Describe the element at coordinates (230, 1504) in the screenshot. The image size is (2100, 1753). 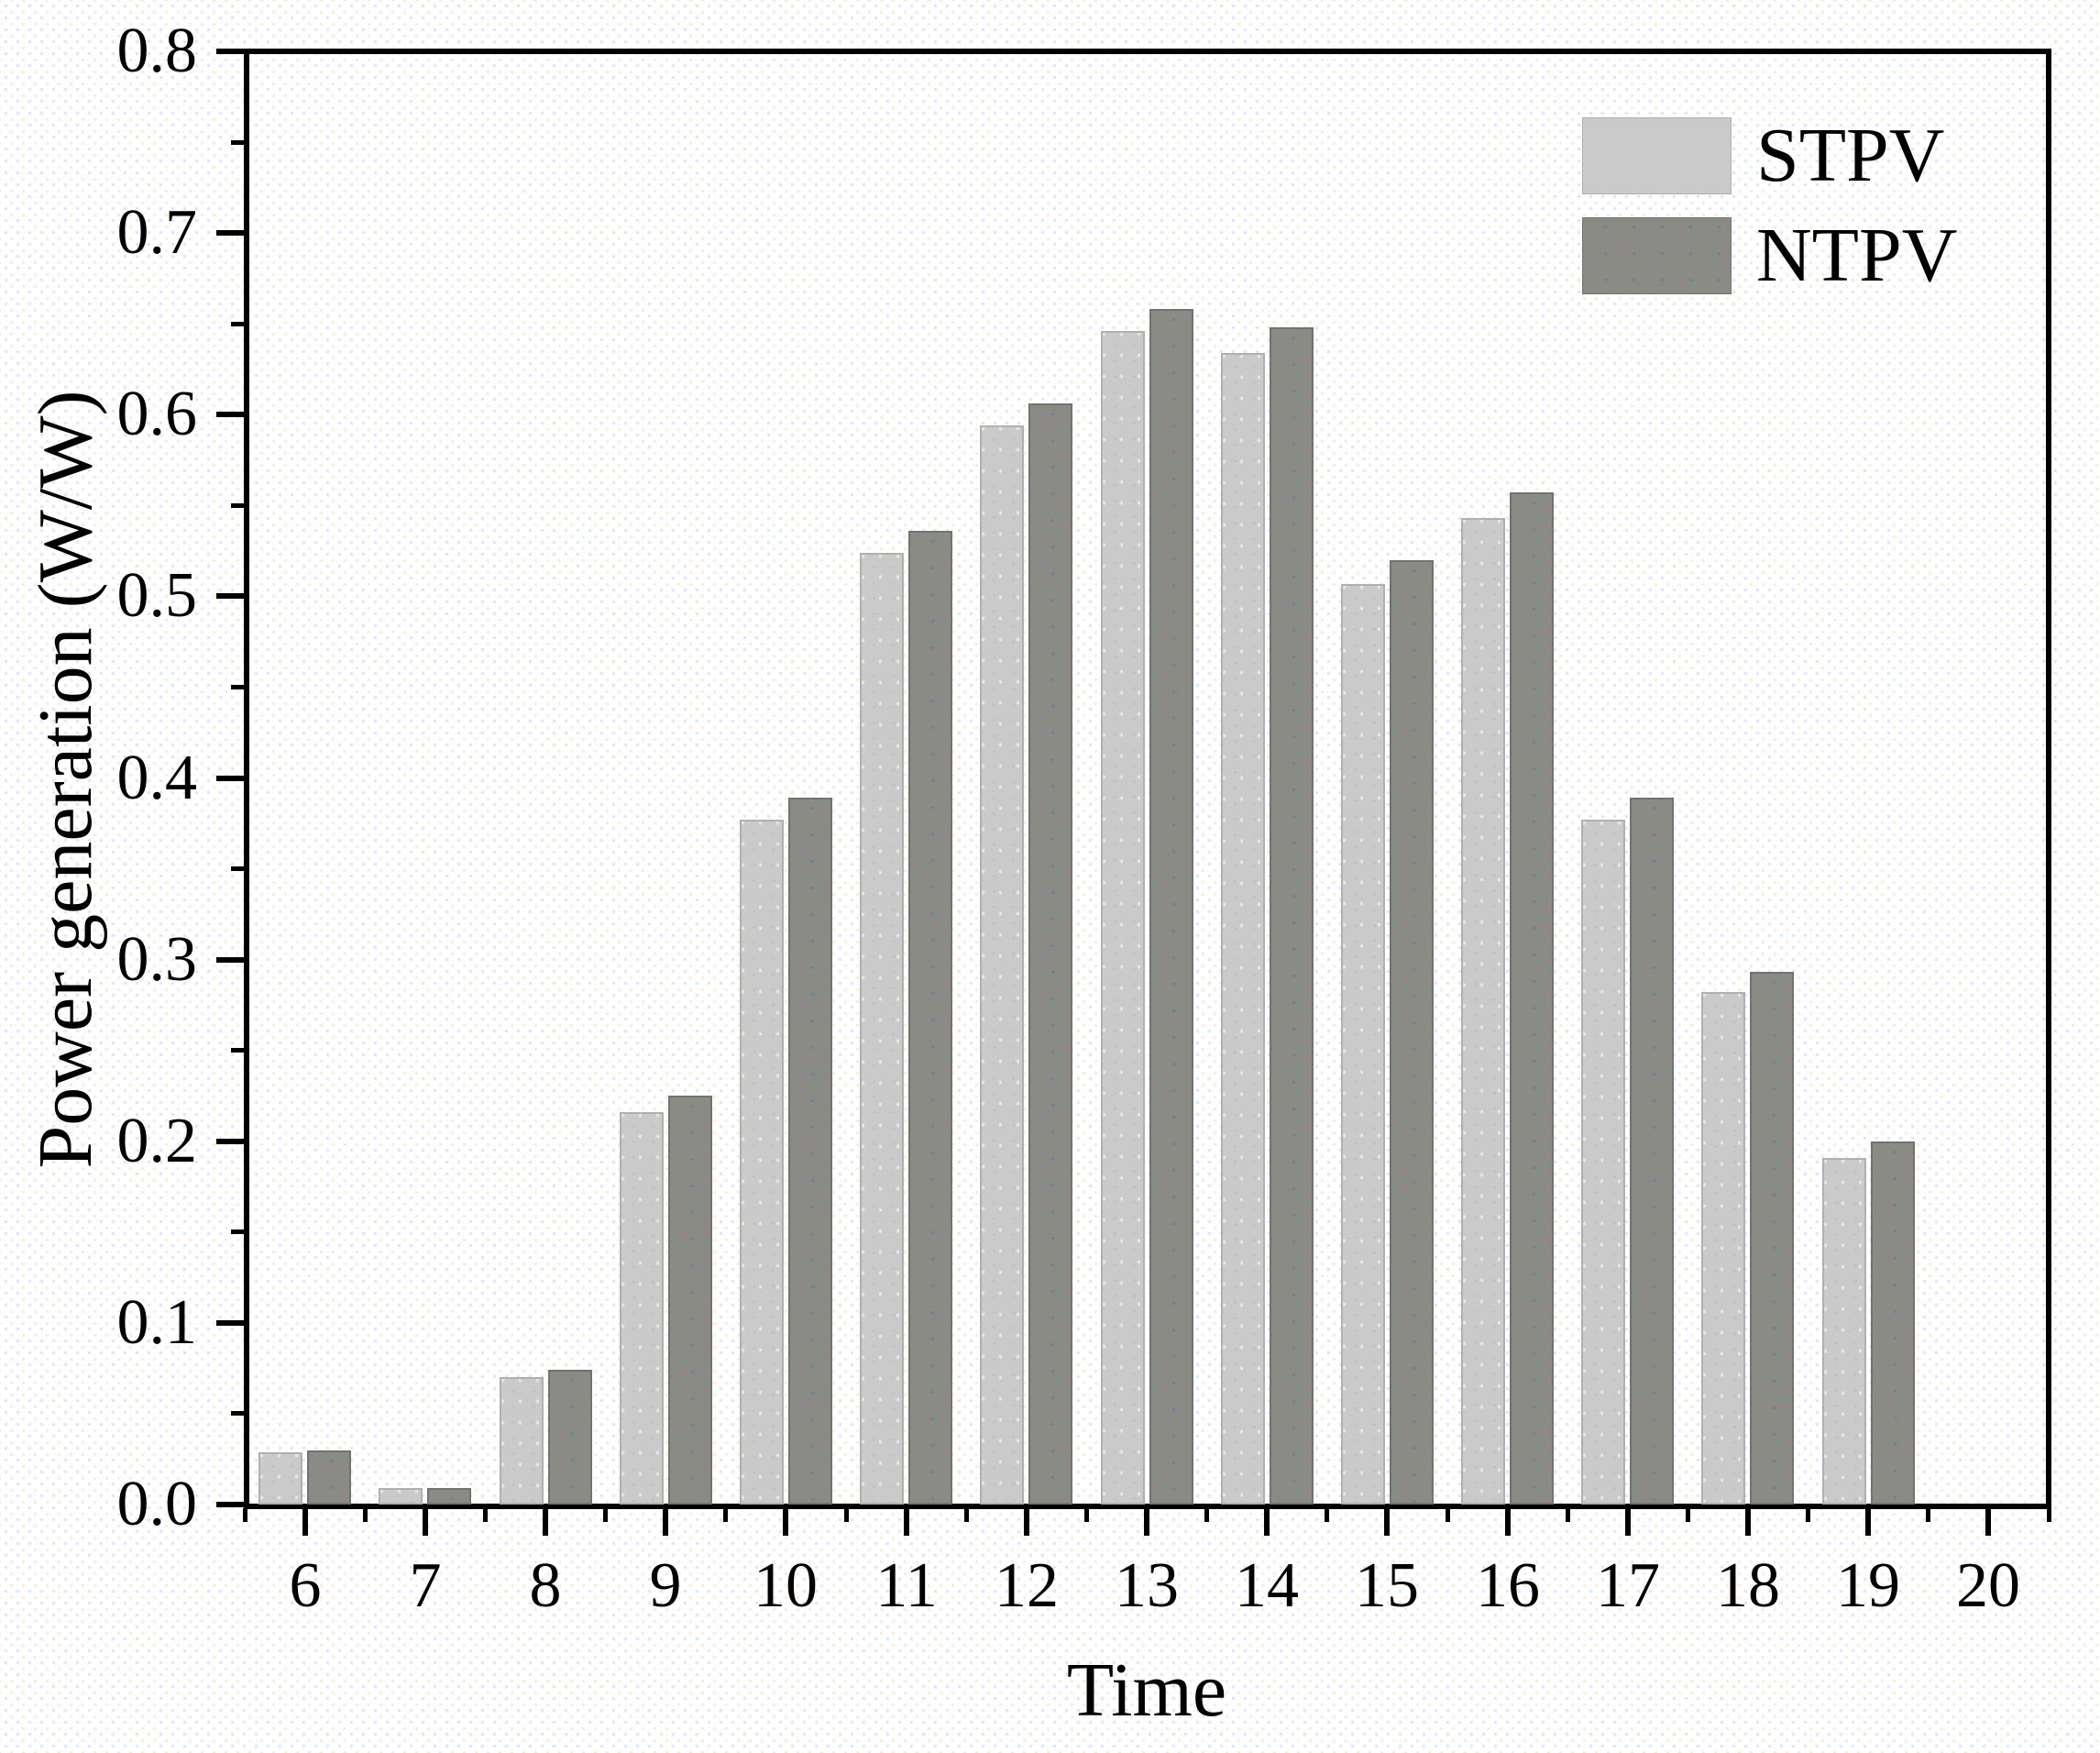
I see `y-tick-0.0` at that location.